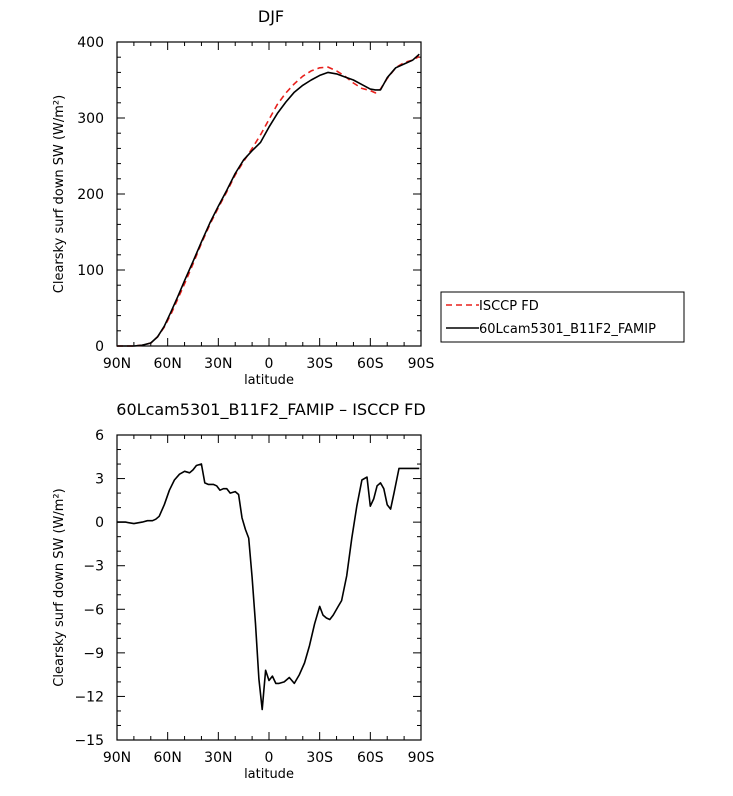 The image size is (733, 796). Describe the element at coordinates (567, 329) in the screenshot. I see `legend-label: 60Lcam5301_B11F2_FAMIP` at that location.